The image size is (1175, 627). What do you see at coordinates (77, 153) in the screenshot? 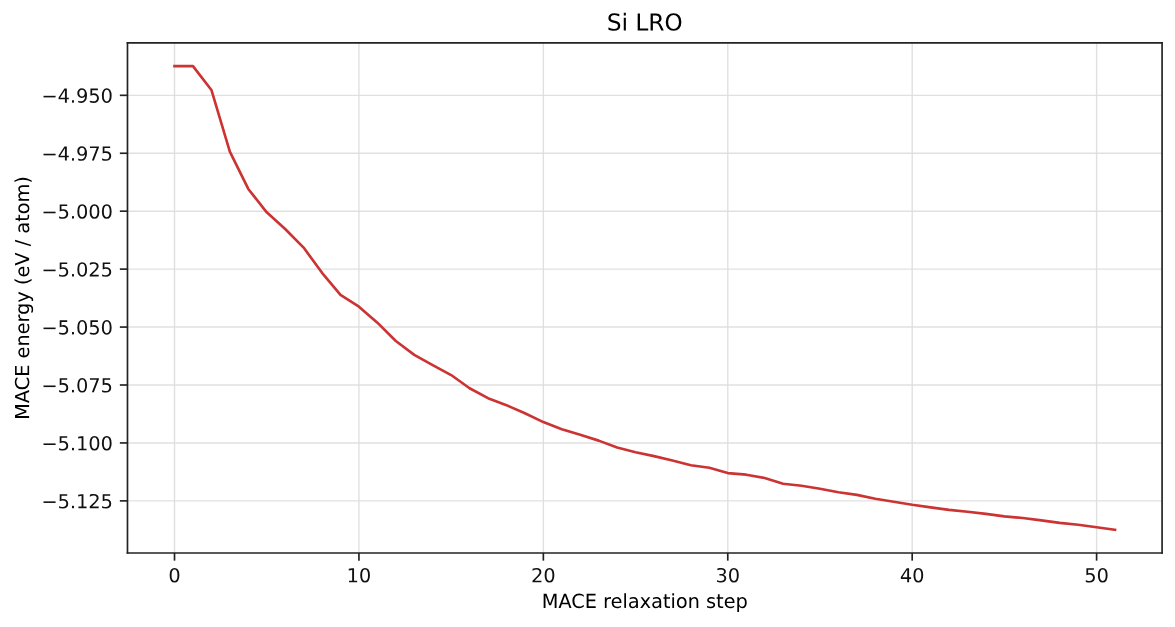
I see `y-tick-label: −4.975` at bounding box center [77, 153].